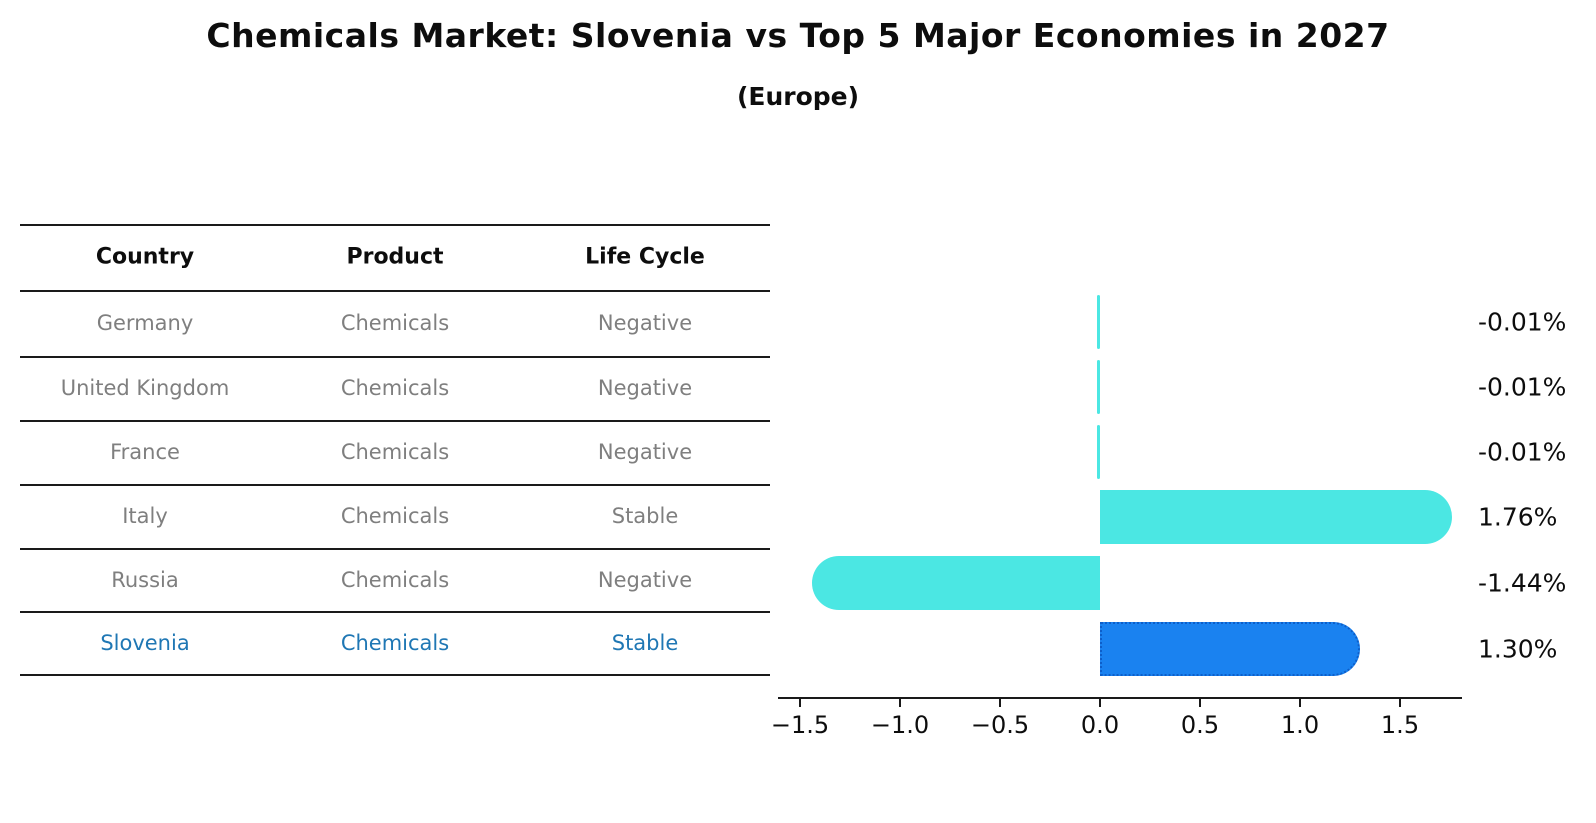 This screenshot has width=1596, height=823. What do you see at coordinates (1518, 649) in the screenshot?
I see `bar-value-label: 1.30%` at bounding box center [1518, 649].